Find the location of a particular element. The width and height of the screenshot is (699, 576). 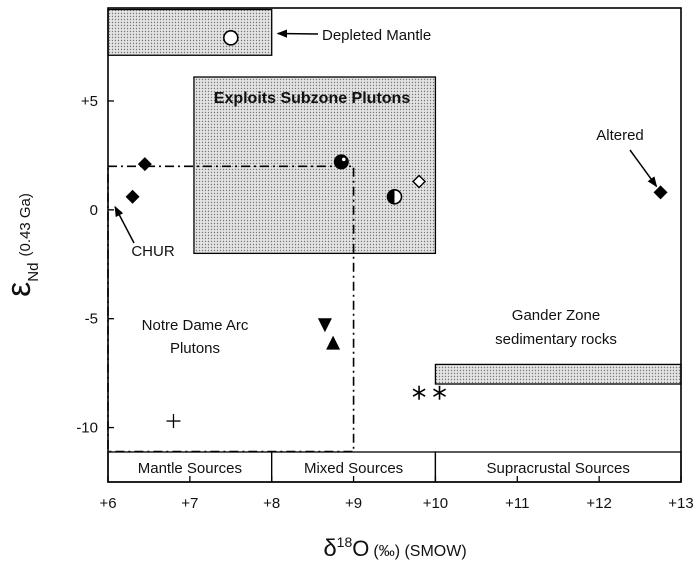

source-band-label: Mixed Sources is located at coordinates (353, 468).